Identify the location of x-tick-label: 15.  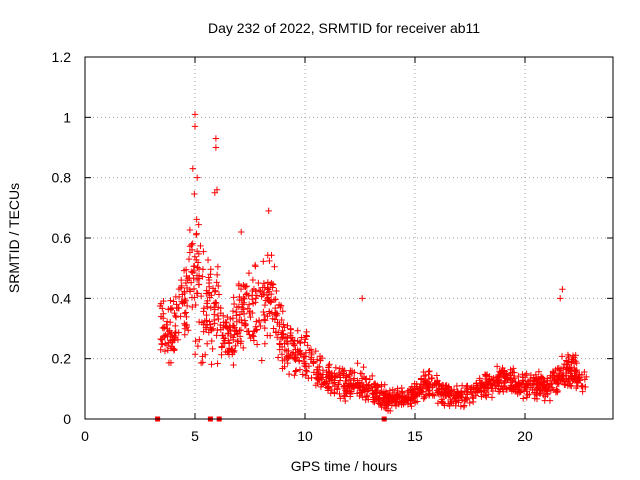
(415, 436).